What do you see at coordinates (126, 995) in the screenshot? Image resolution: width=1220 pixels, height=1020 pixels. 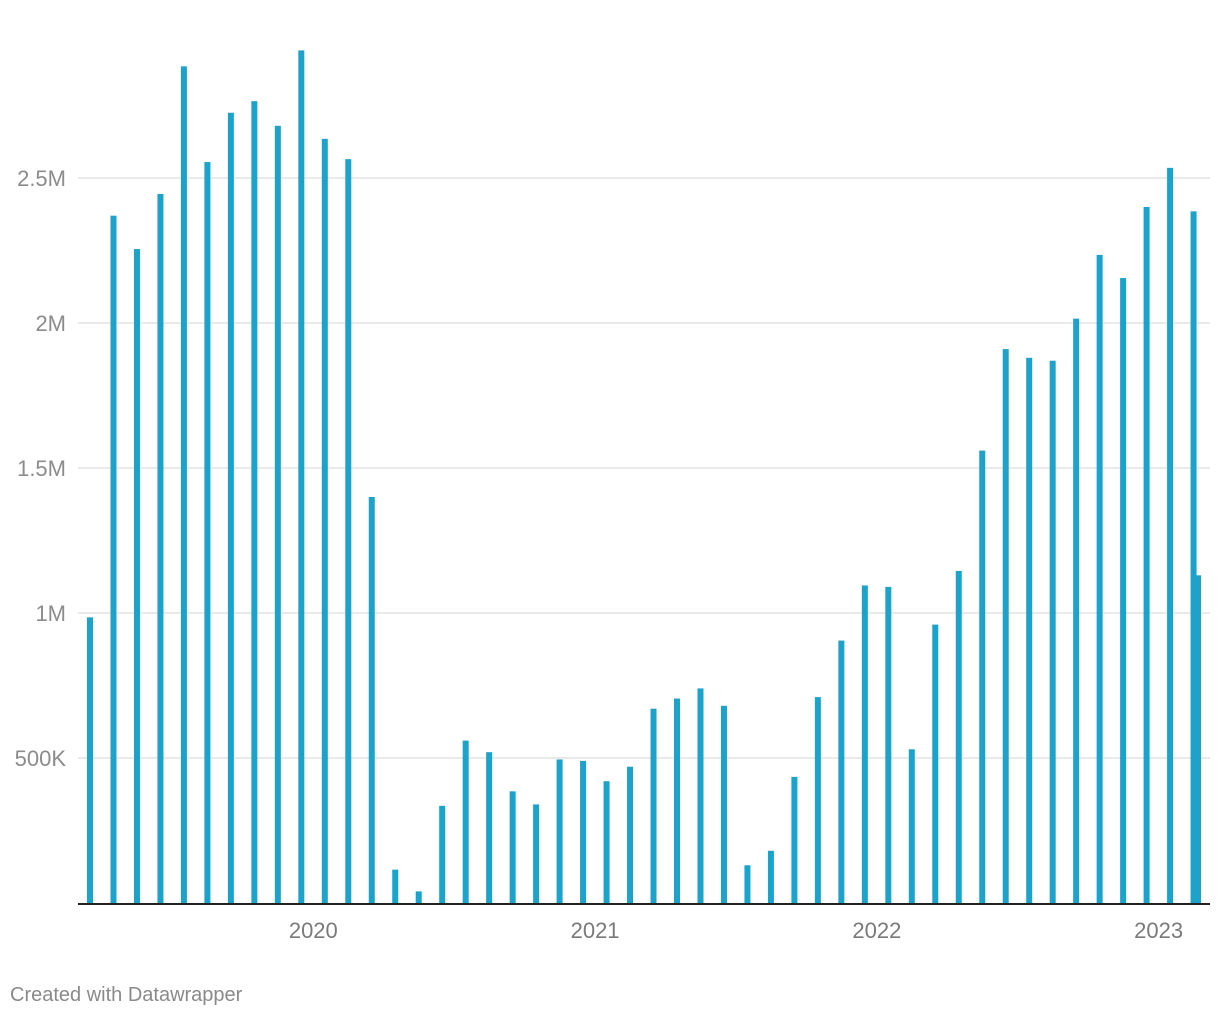 I see `footer-credit: Created with Datawrapper` at bounding box center [126, 995].